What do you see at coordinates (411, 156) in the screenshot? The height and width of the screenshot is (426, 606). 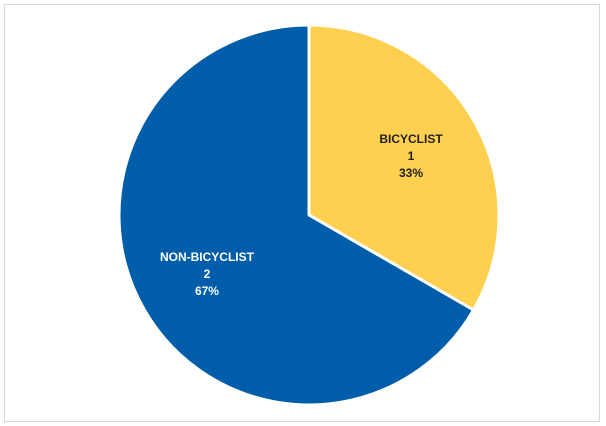 I see `label-value-bicyclist: 1` at bounding box center [411, 156].